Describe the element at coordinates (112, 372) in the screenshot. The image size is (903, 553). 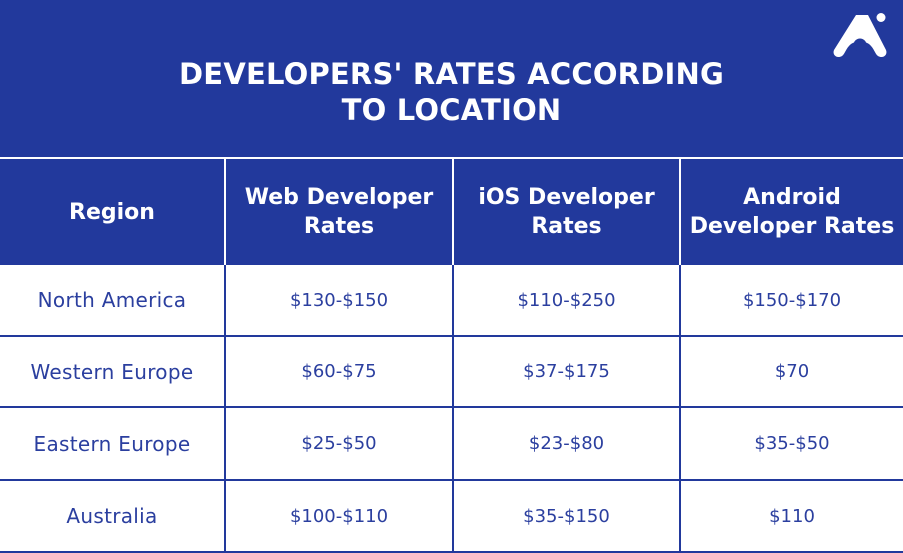
I see `region-cell: Western Europe` at that location.